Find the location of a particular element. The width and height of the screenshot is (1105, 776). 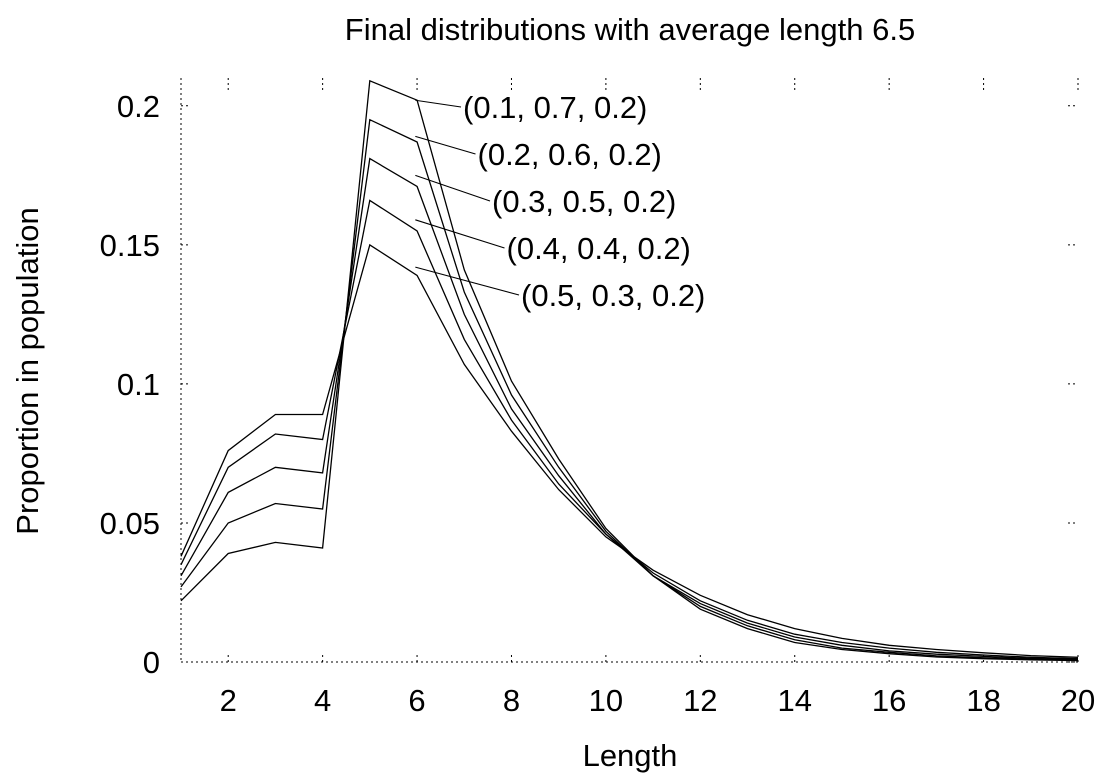

x-tick-label: 4 is located at coordinates (322, 700).